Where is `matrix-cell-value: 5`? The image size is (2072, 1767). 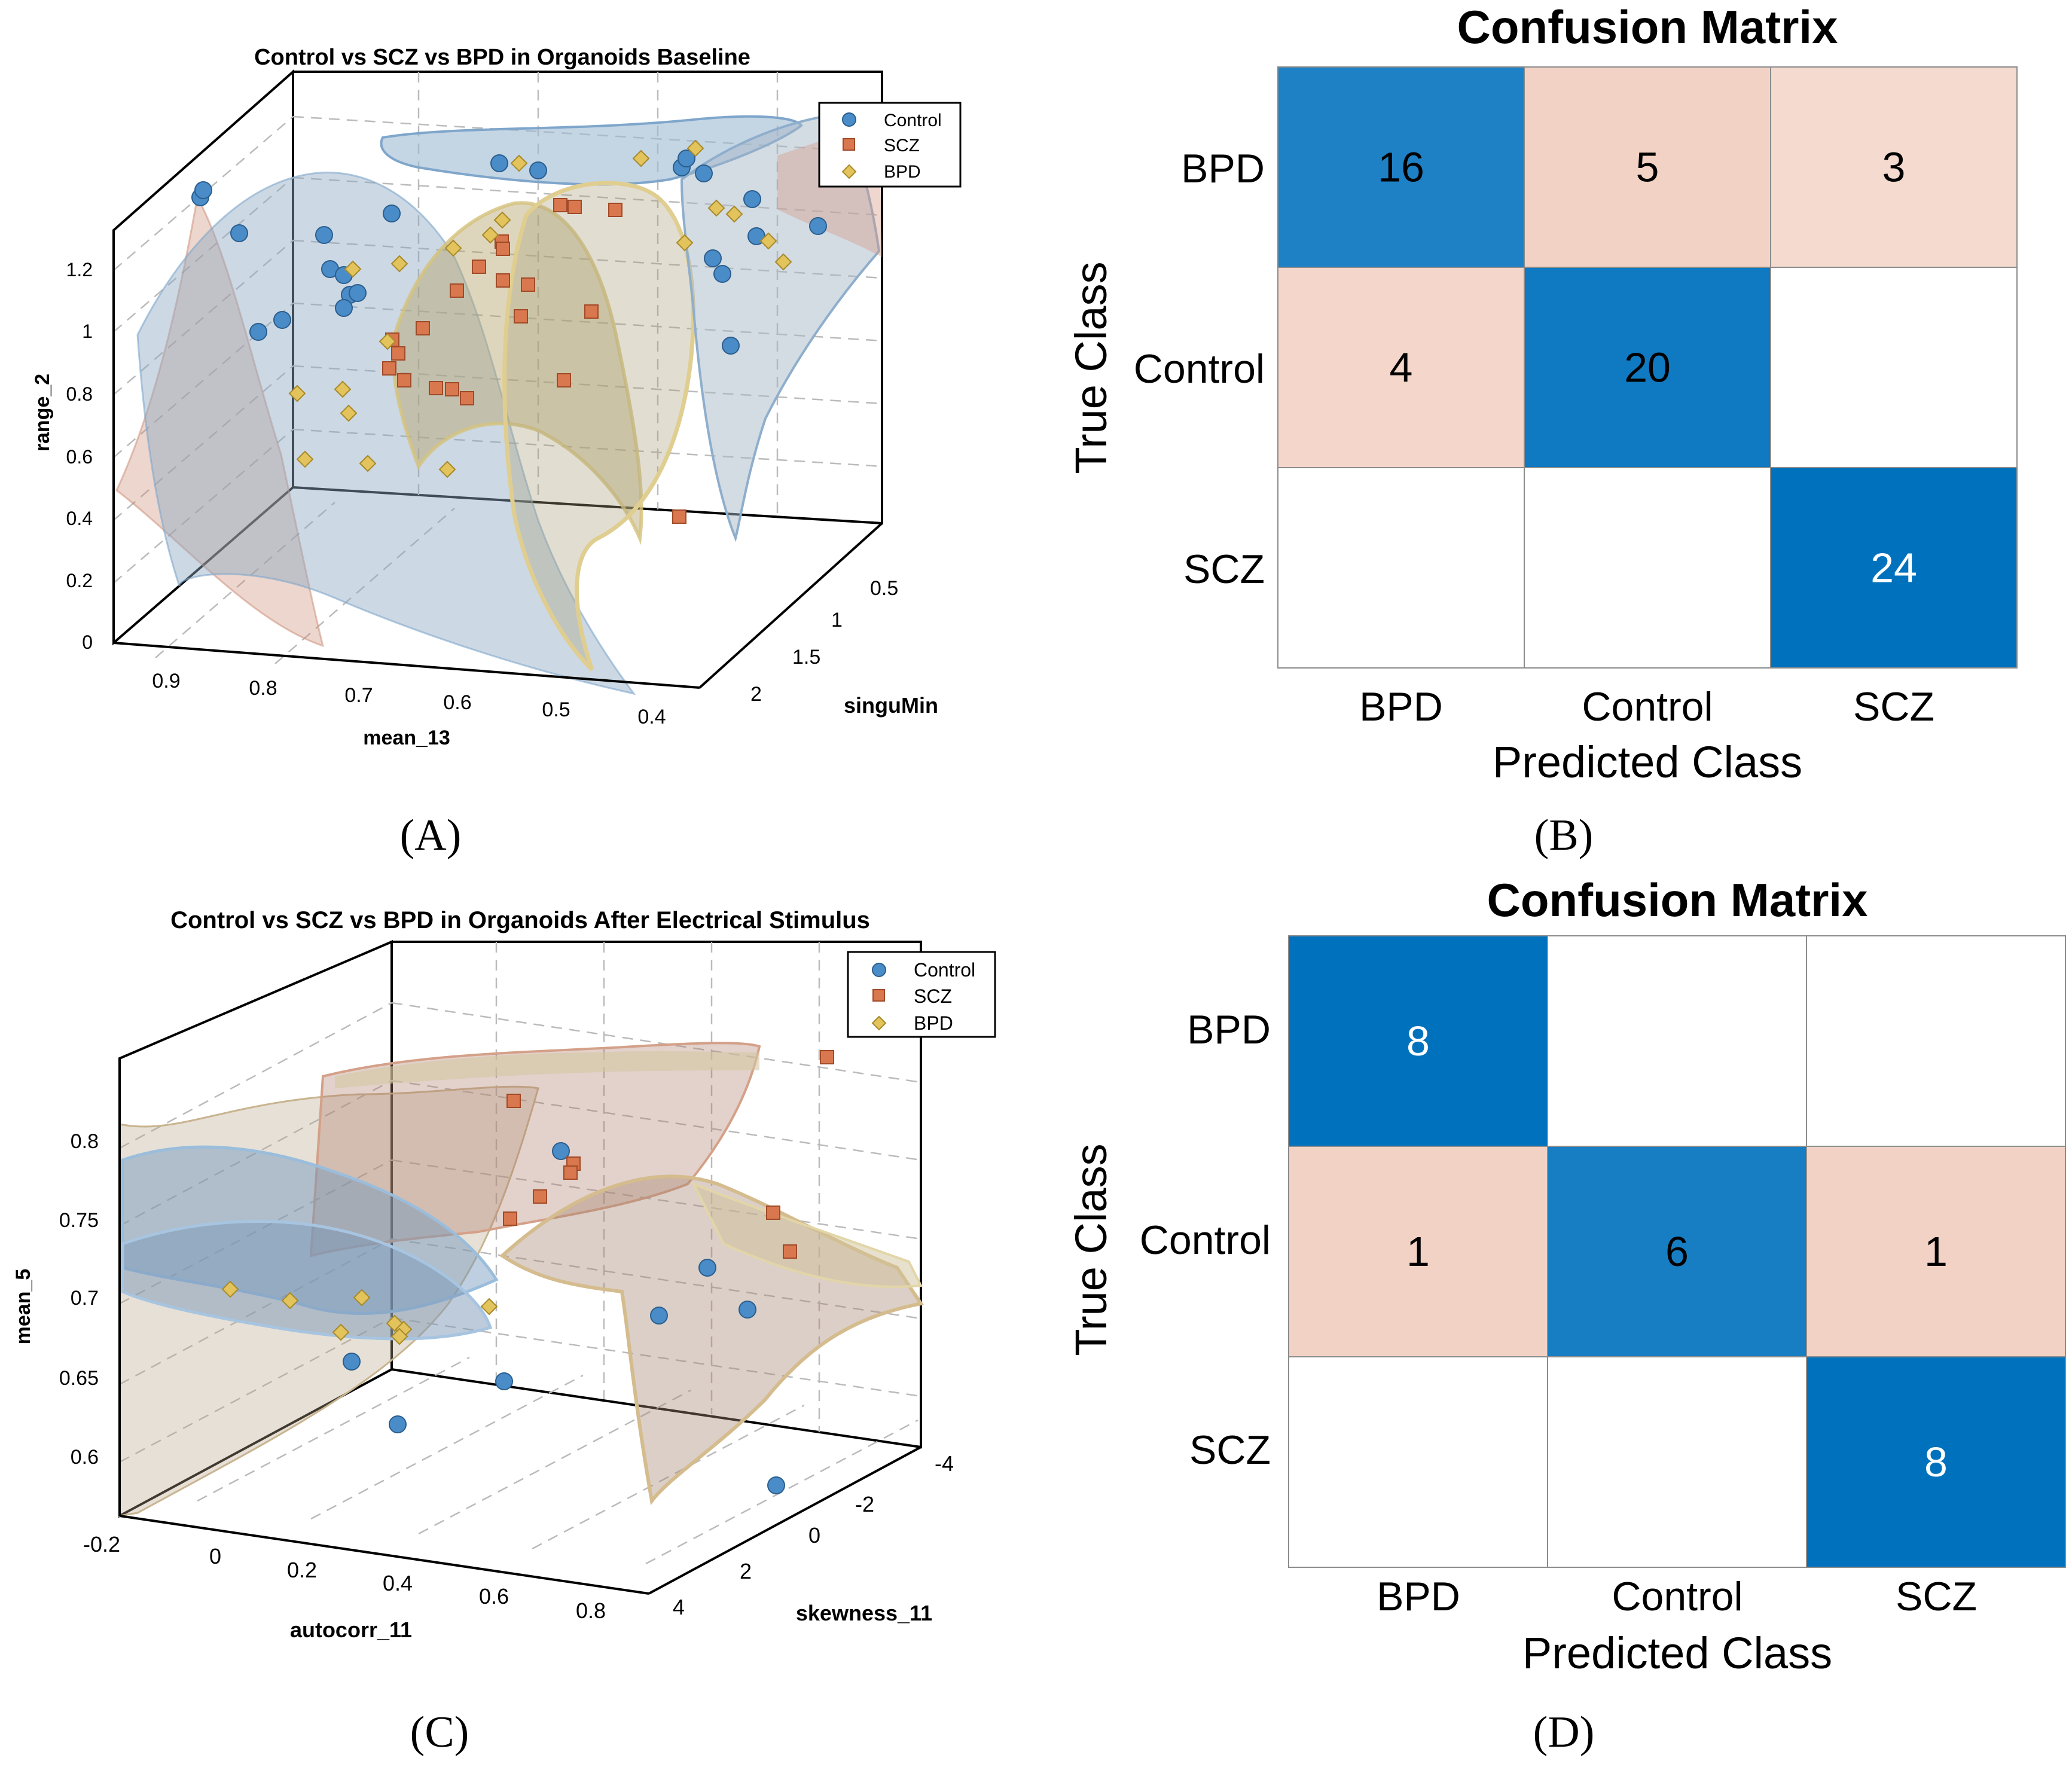
matrix-cell-value: 5 is located at coordinates (1647, 167).